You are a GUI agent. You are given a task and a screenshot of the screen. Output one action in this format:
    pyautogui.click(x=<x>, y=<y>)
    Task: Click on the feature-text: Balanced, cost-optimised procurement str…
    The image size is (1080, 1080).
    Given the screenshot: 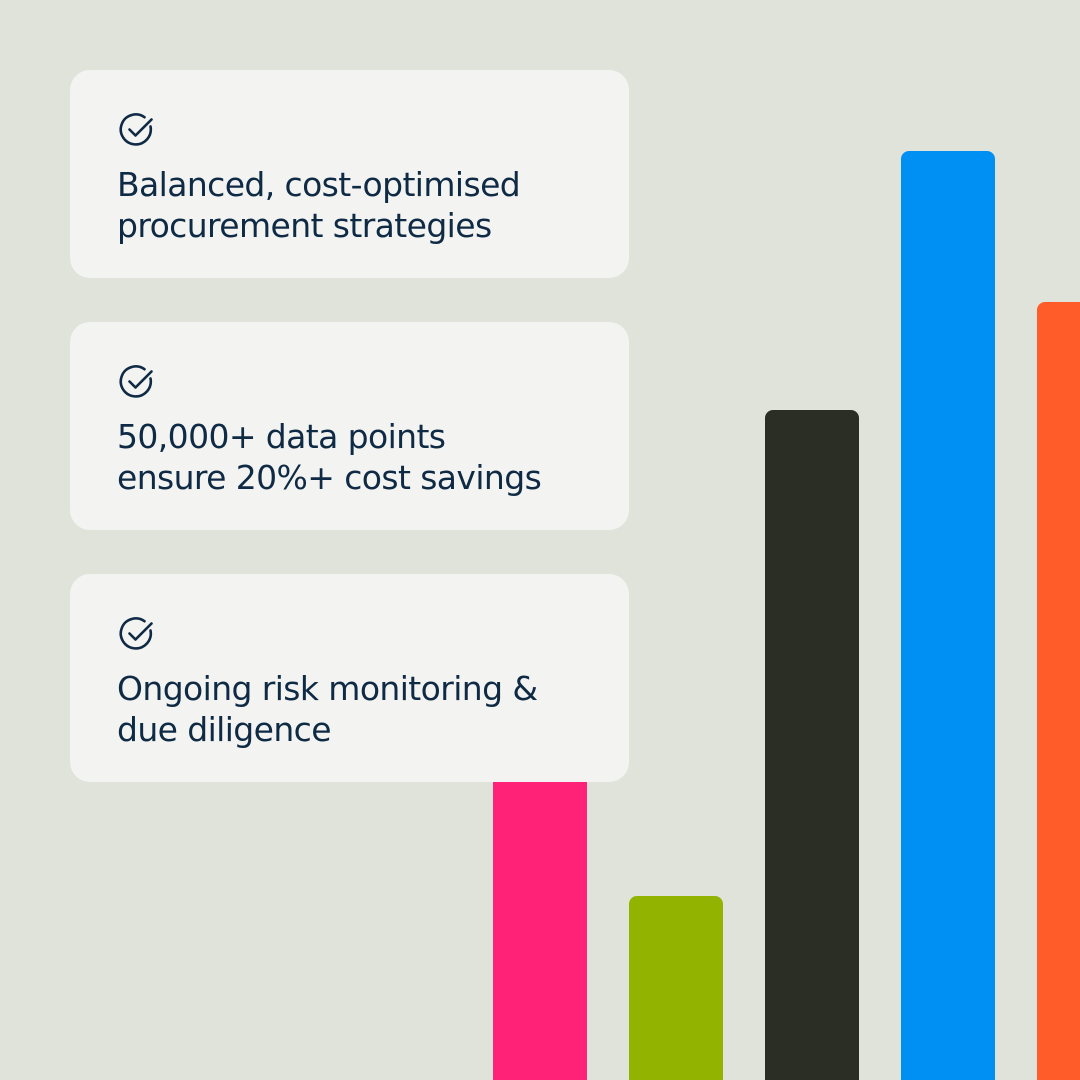 What is the action you would take?
    pyautogui.click(x=367, y=205)
    